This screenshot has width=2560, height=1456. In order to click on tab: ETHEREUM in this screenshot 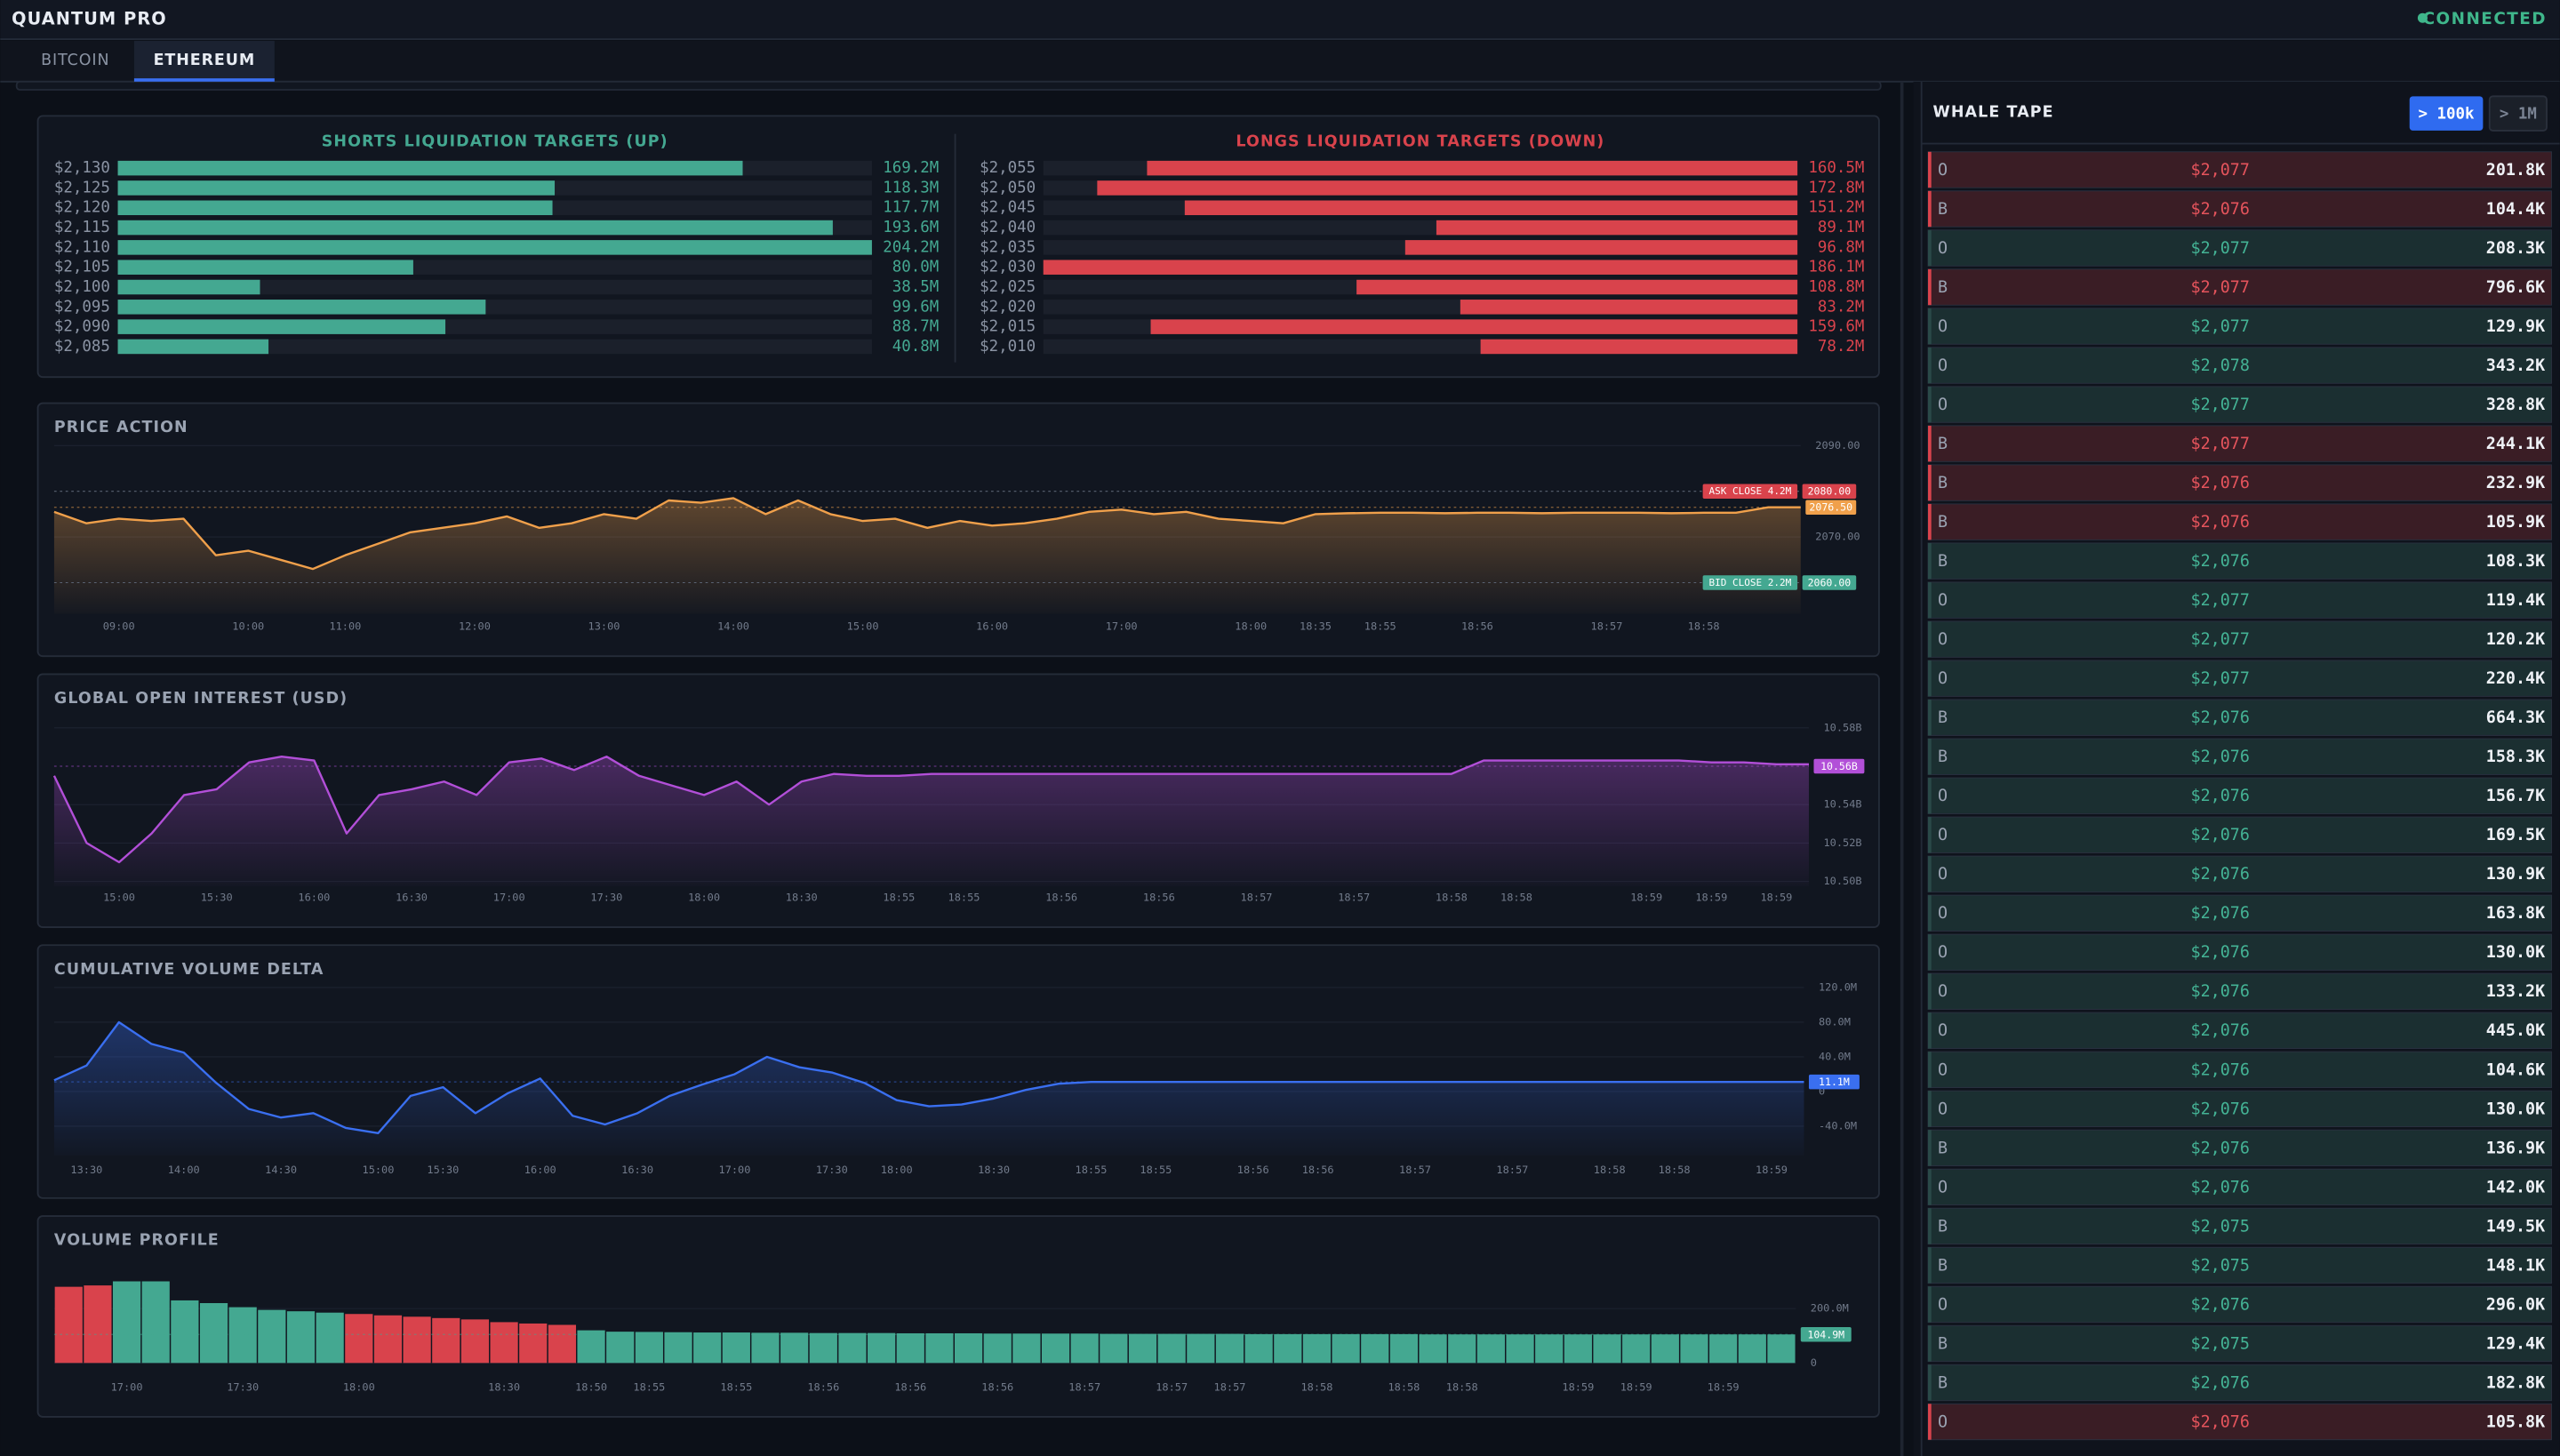, I will do `click(205, 60)`.